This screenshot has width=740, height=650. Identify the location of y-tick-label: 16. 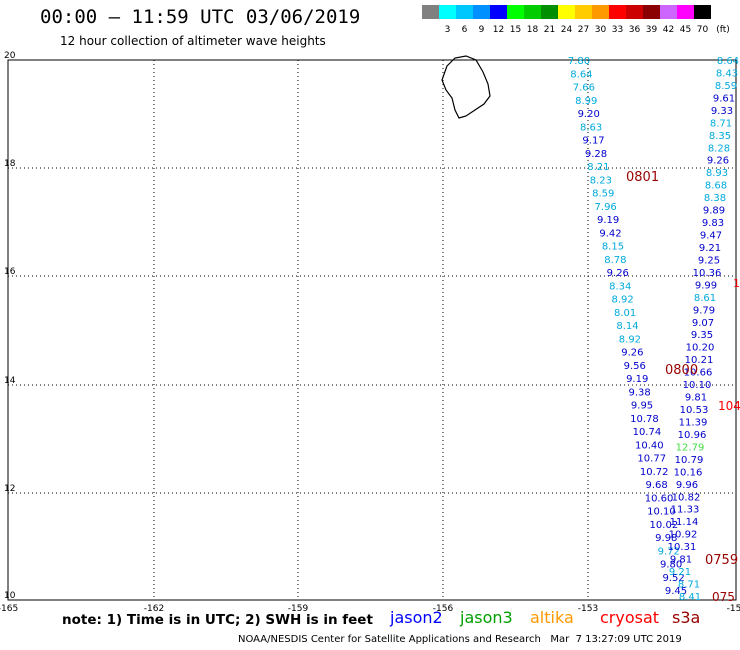
(10, 272).